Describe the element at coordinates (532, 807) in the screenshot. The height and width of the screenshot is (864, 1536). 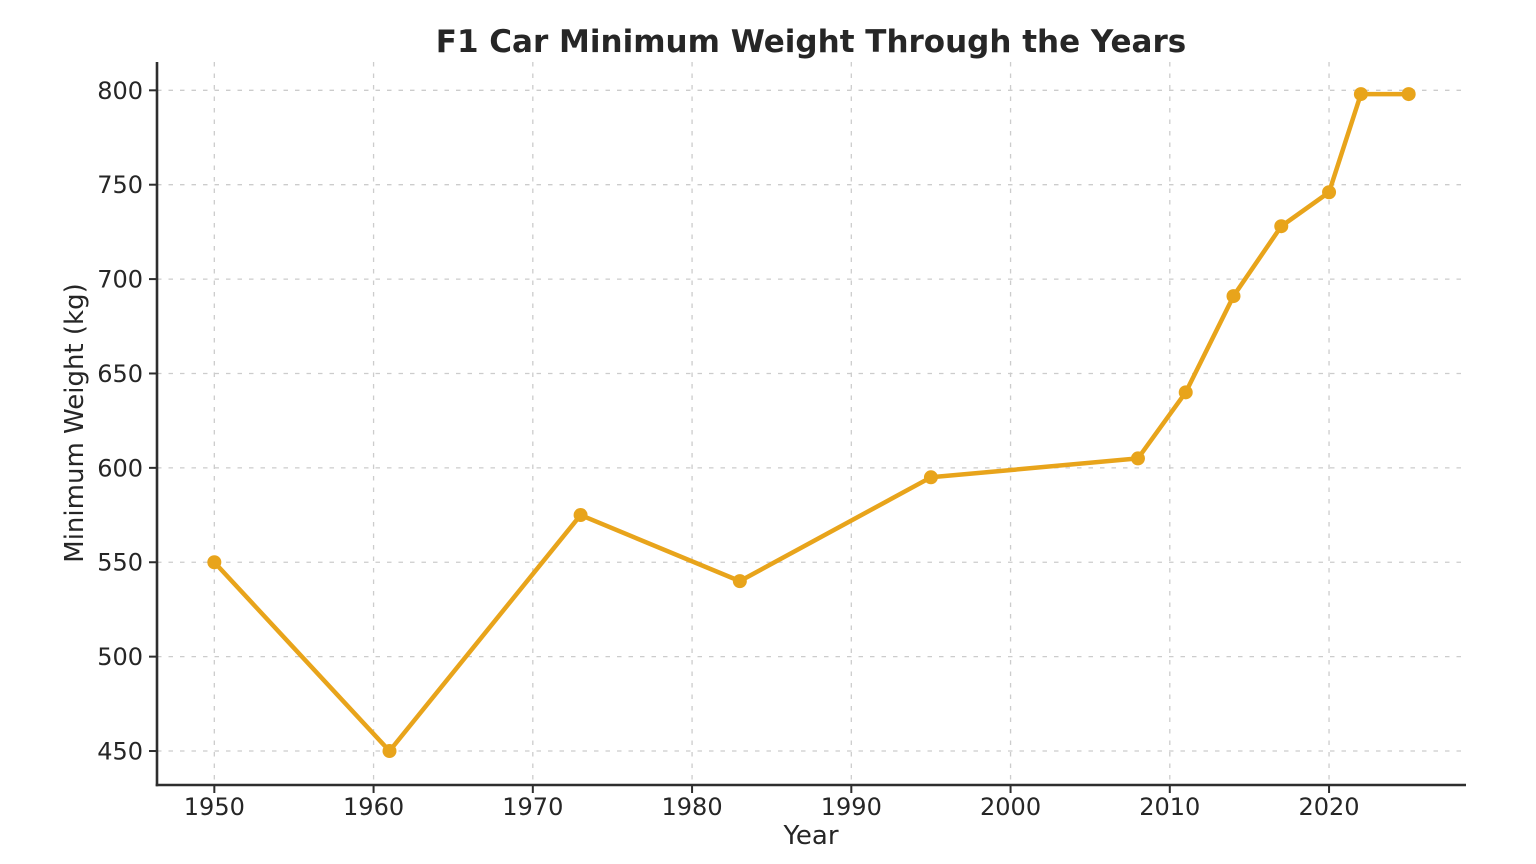
I see `x-tick-label: 1970` at that location.